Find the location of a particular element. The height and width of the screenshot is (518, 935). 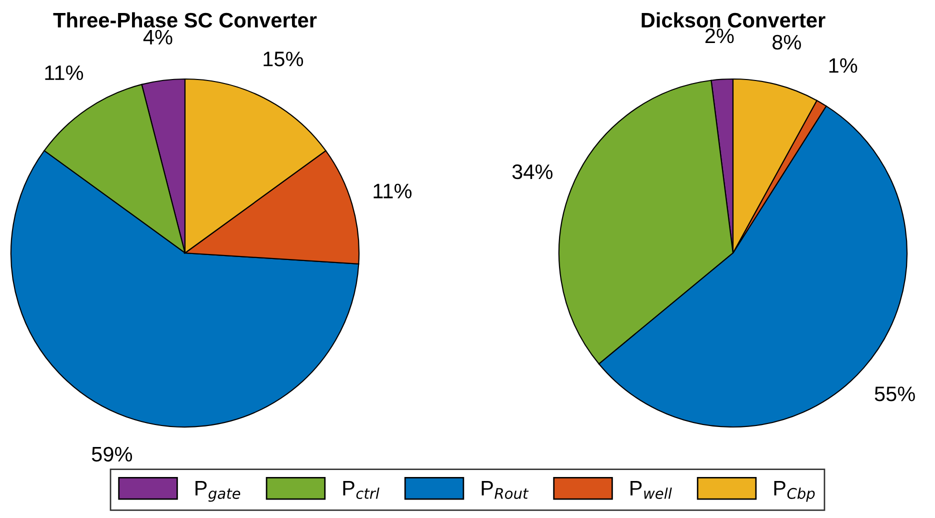

chart-title: Three-Phase SC Converter is located at coordinates (185, 20).